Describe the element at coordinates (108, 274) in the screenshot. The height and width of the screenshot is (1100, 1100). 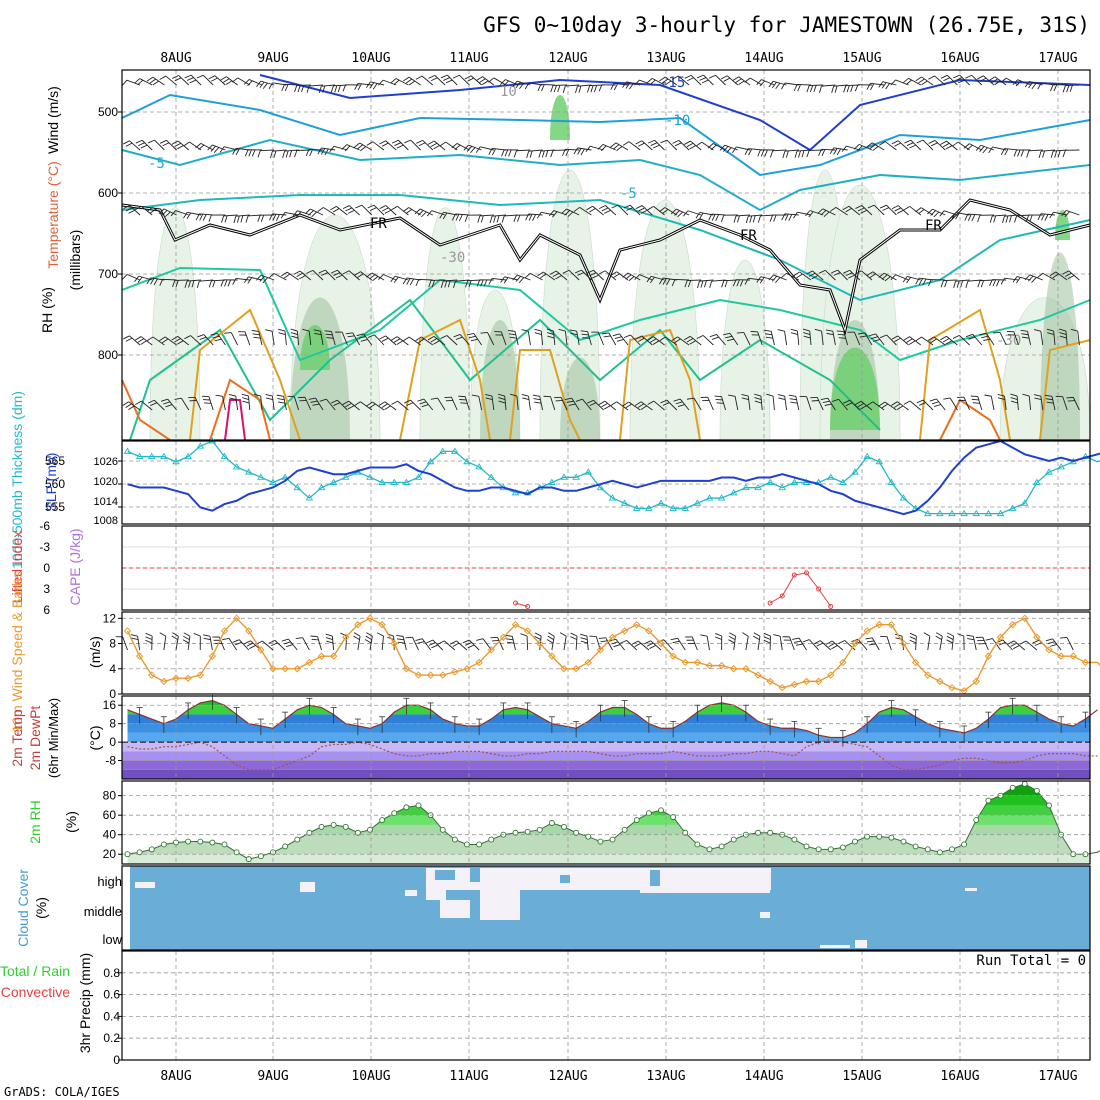
I see `tick-label: 700` at that location.